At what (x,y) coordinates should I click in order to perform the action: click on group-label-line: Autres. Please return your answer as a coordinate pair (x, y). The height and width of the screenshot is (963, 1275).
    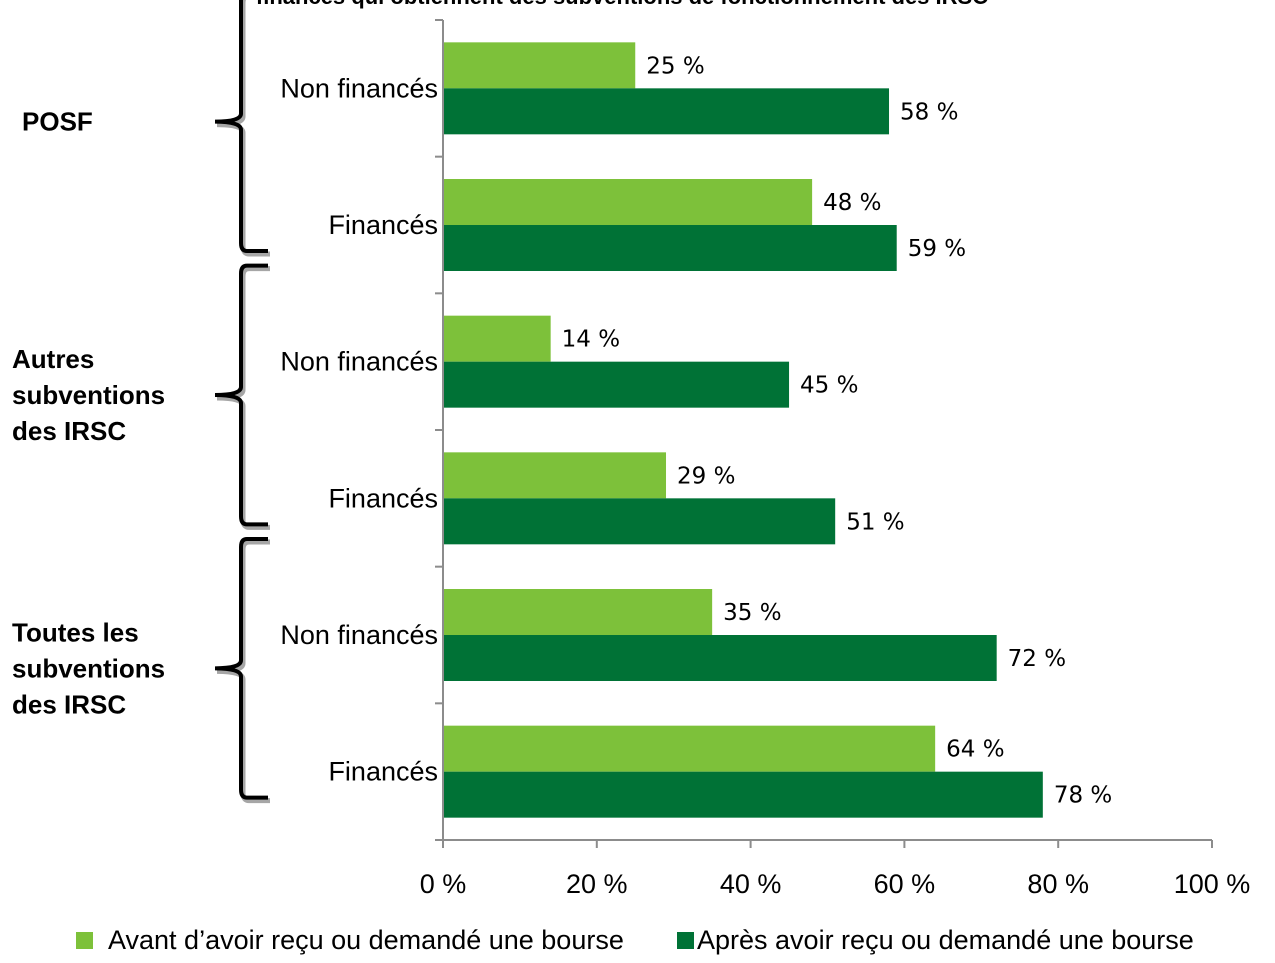
    Looking at the image, I should click on (53, 359).